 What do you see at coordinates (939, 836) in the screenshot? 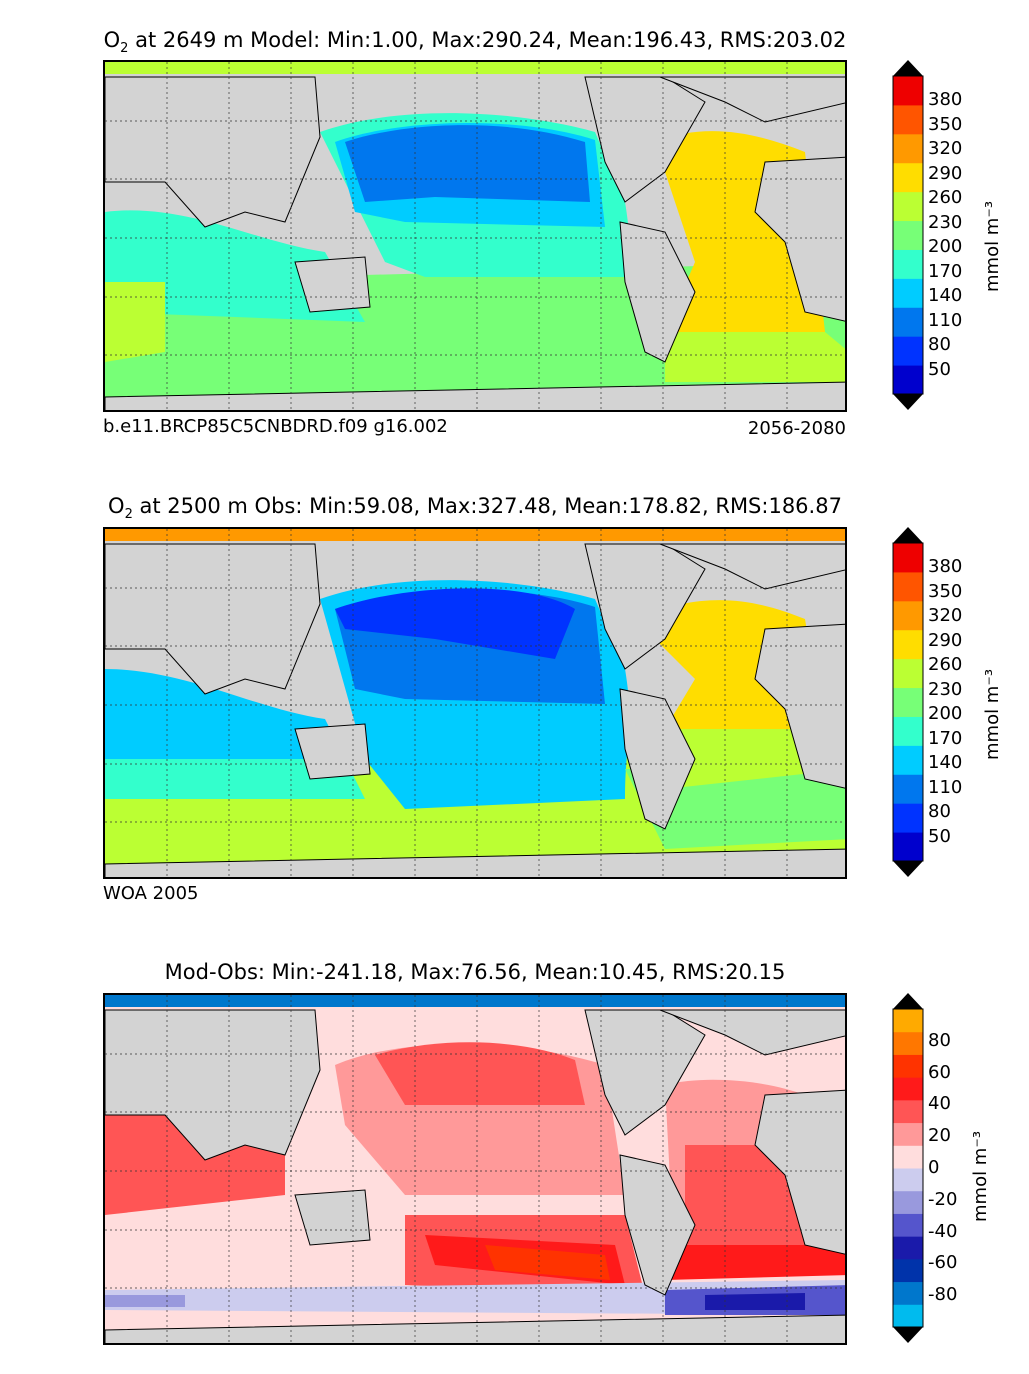
I see `panel2-colorbar-tick-label: 50` at bounding box center [939, 836].